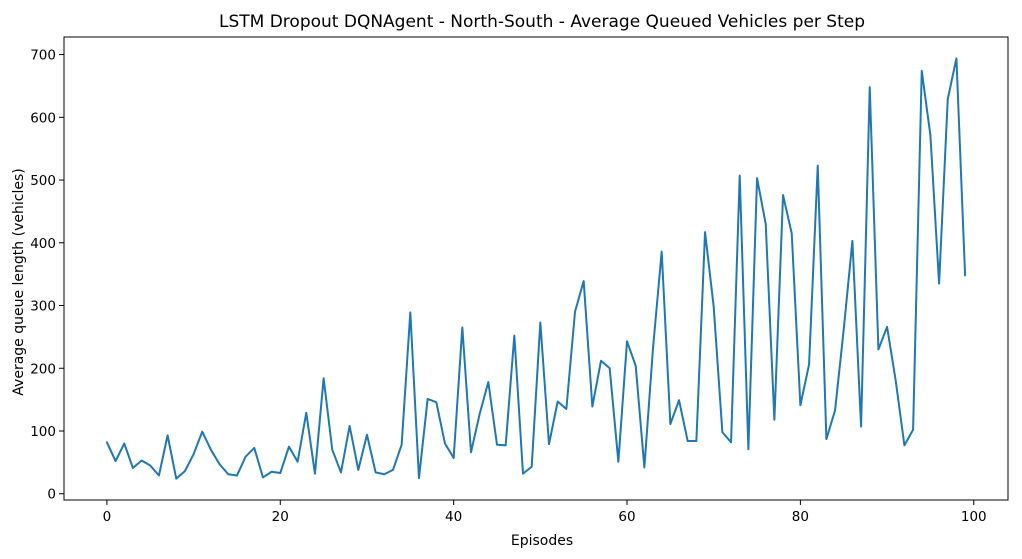 The width and height of the screenshot is (1022, 559). I want to click on y-axis: 0 100 200 300 400 500 600 700, so click(47, 275).